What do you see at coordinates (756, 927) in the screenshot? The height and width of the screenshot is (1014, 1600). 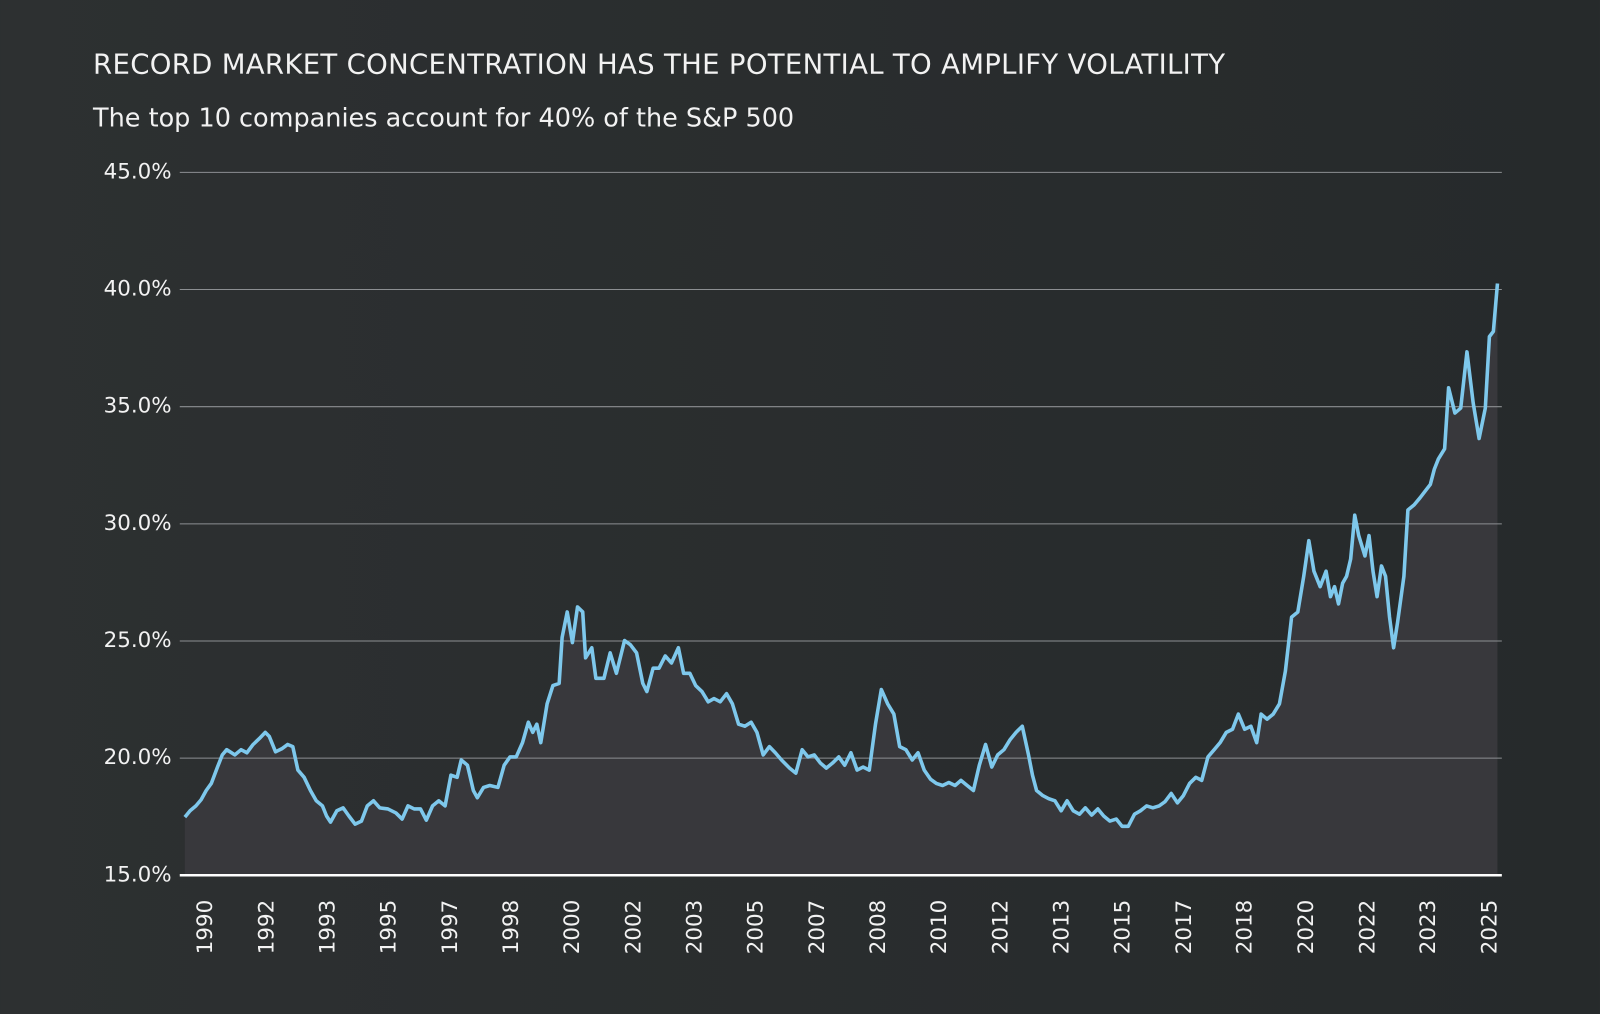 I see `x-tick-label: 2005` at bounding box center [756, 927].